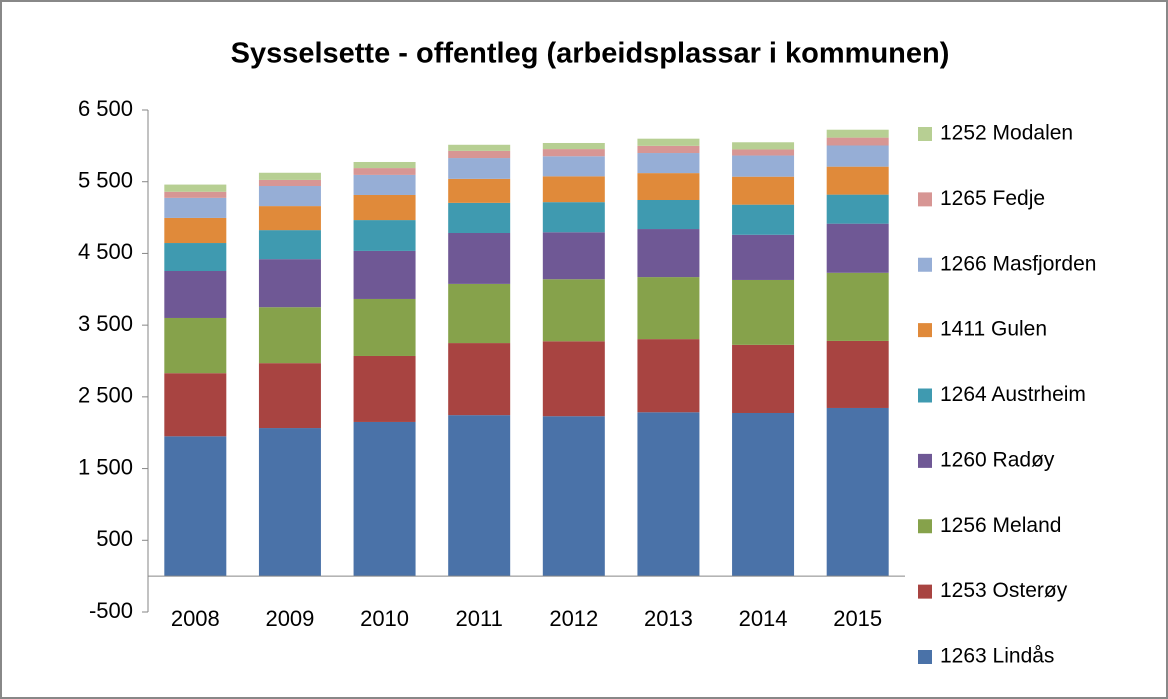 The width and height of the screenshot is (1168, 699). What do you see at coordinates (105, 323) in the screenshot?
I see `y-tick-label: 3 500` at bounding box center [105, 323].